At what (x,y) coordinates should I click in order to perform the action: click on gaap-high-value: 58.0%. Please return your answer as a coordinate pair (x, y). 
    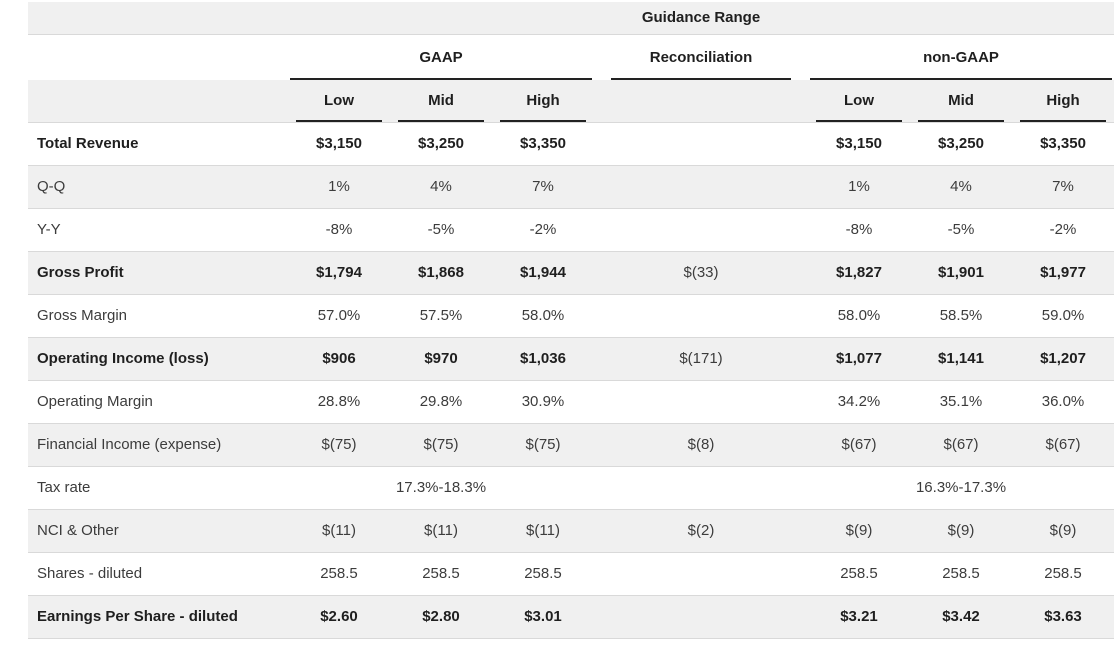
    Looking at the image, I should click on (543, 315).